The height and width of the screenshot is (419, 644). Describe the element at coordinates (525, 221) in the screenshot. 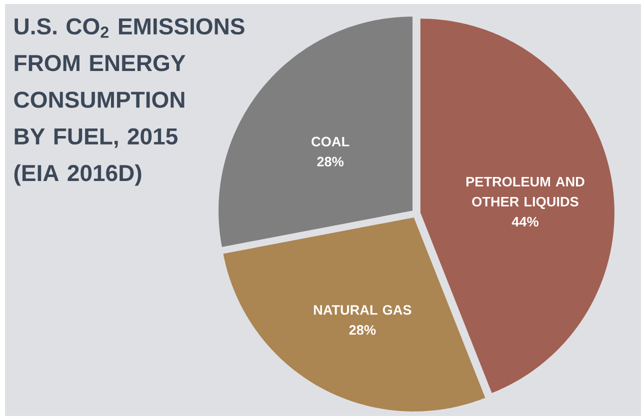

I see `data-label: 44%` at that location.